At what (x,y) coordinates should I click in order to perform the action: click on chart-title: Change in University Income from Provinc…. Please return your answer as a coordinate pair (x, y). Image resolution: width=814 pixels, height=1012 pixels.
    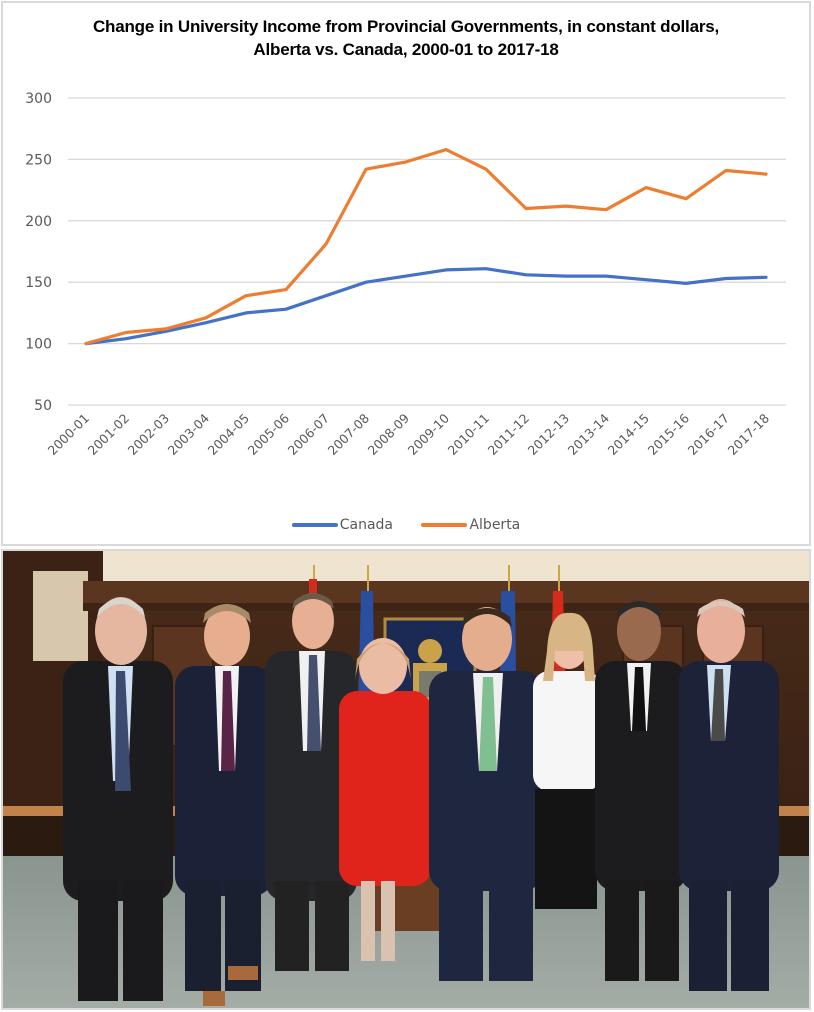
    Looking at the image, I should click on (406, 38).